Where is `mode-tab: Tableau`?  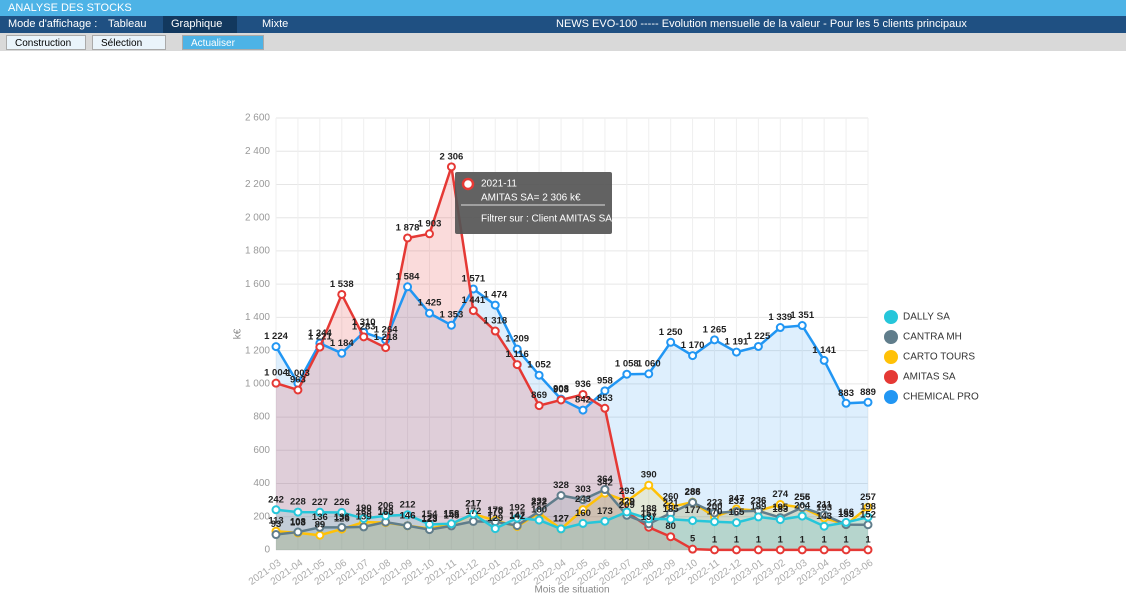 mode-tab: Tableau is located at coordinates (127, 24).